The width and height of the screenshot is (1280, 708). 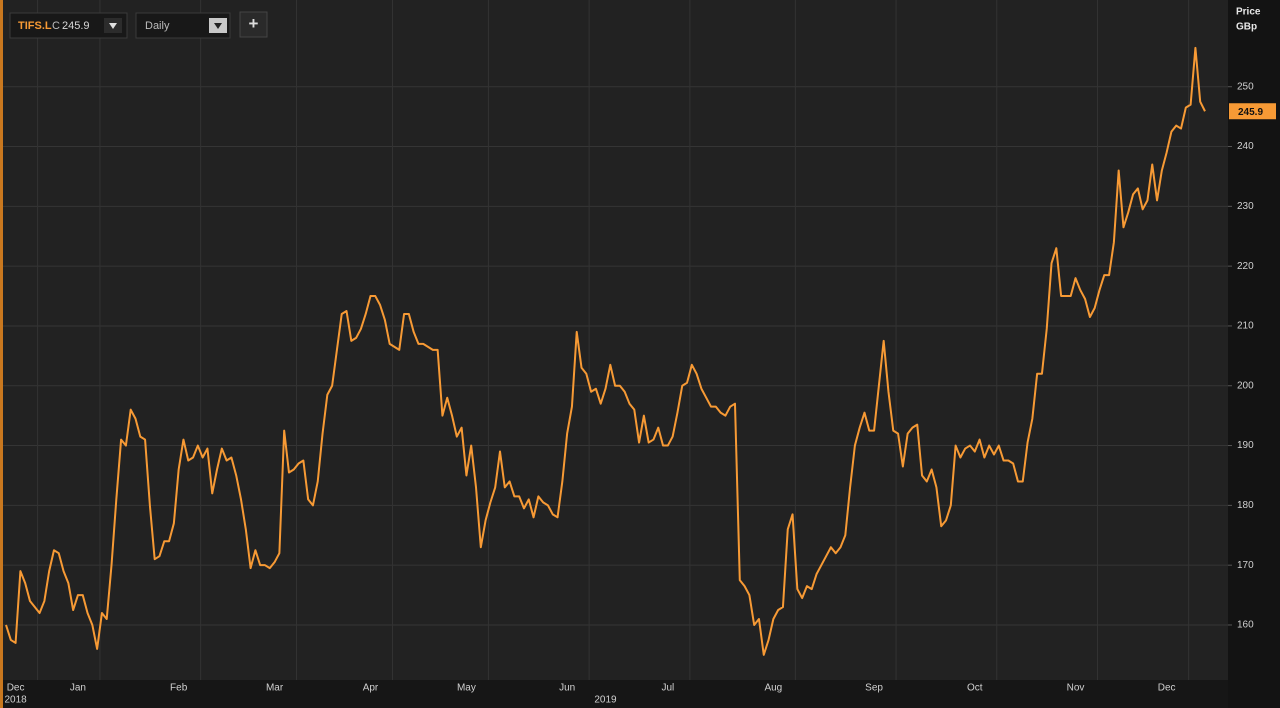 What do you see at coordinates (1076, 688) in the screenshot?
I see `x-tick-label: Nov` at bounding box center [1076, 688].